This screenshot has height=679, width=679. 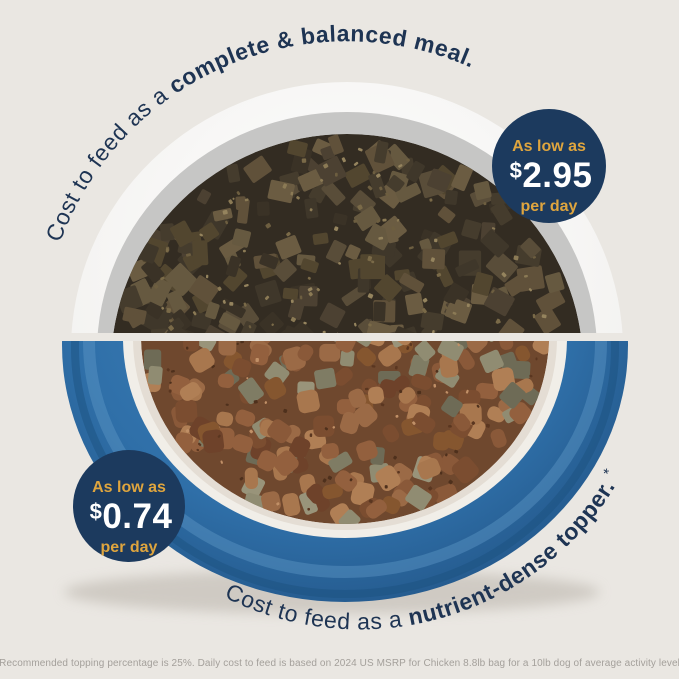 What do you see at coordinates (549, 206) in the screenshot?
I see `price-badge-top-suffix: per day` at bounding box center [549, 206].